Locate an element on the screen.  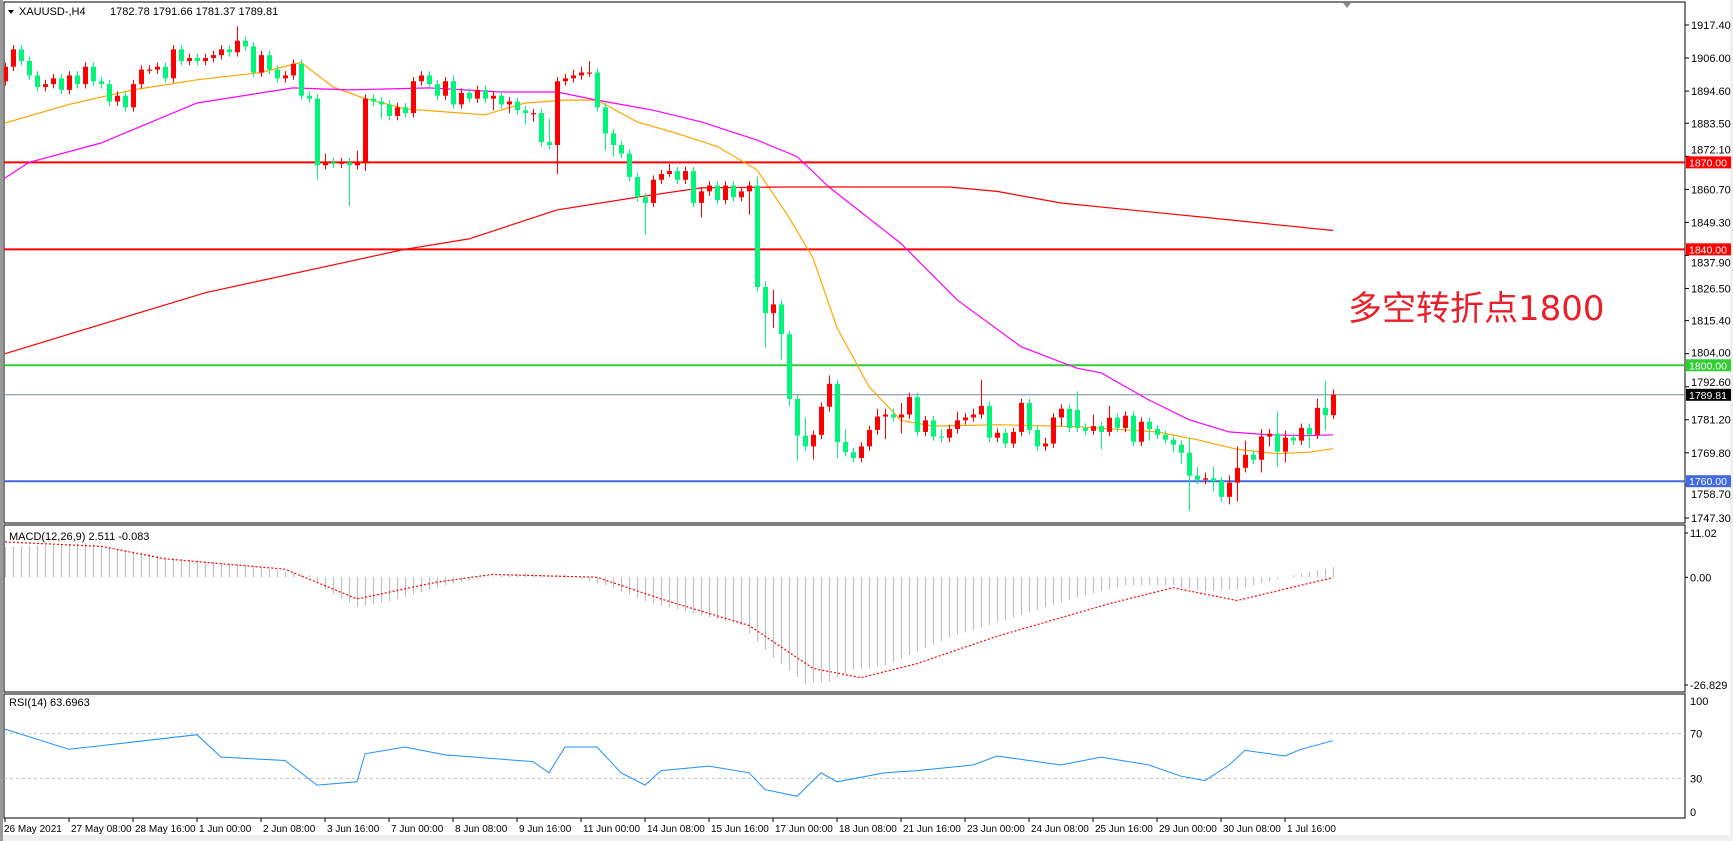
horizontal-line-labels: 1870.00 1840.00 1800.00 1789.81 1760.00 is located at coordinates (1708, 322).